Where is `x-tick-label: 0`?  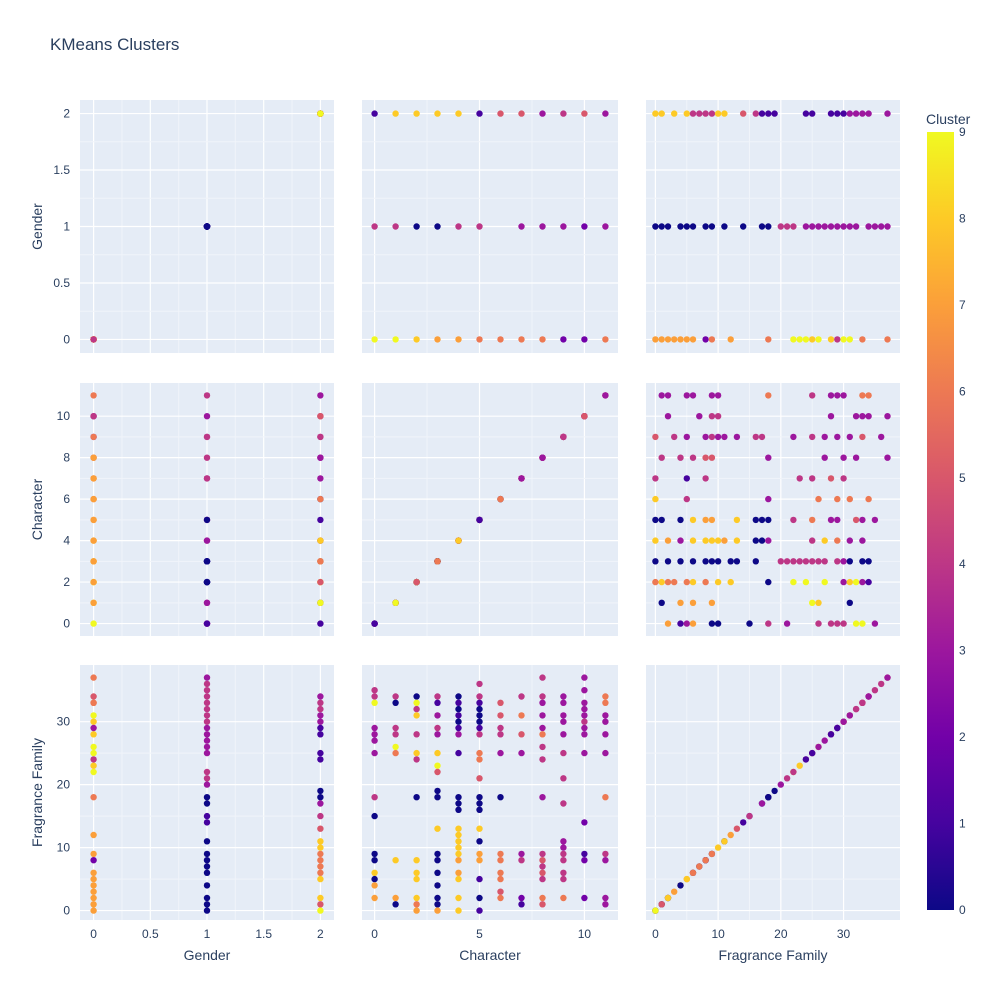 x-tick-label: 0 is located at coordinates (93, 934).